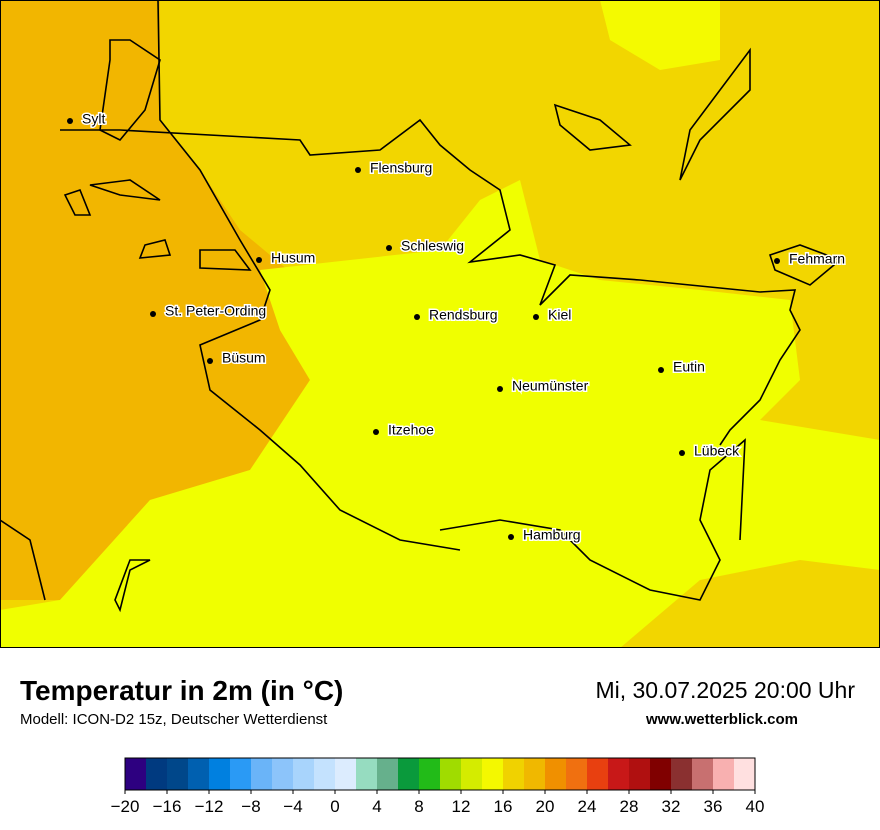 This screenshot has height=830, width=880. Describe the element at coordinates (244, 358) in the screenshot. I see `city-label: Büsum` at that location.